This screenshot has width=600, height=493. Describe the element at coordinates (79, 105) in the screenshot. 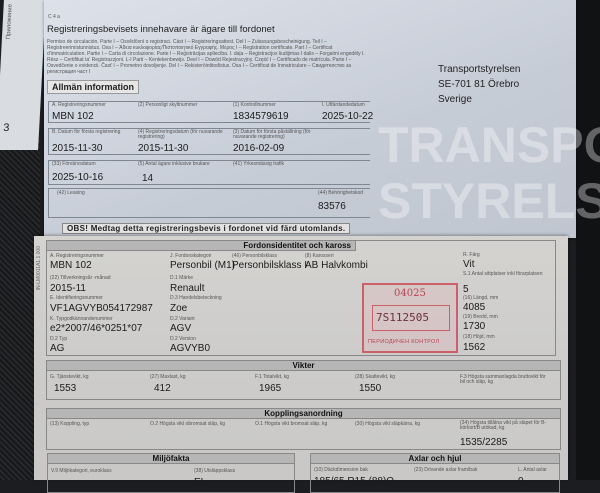

I see `field-label: A. Registreringsnummer` at that location.